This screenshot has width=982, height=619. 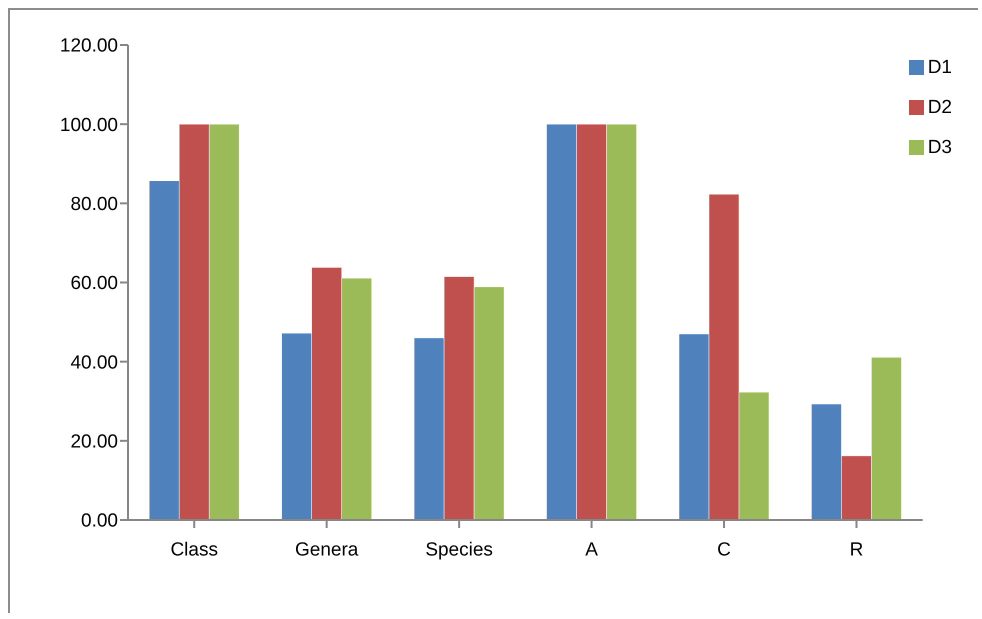 I want to click on x-tick-label: Class, so click(x=194, y=549).